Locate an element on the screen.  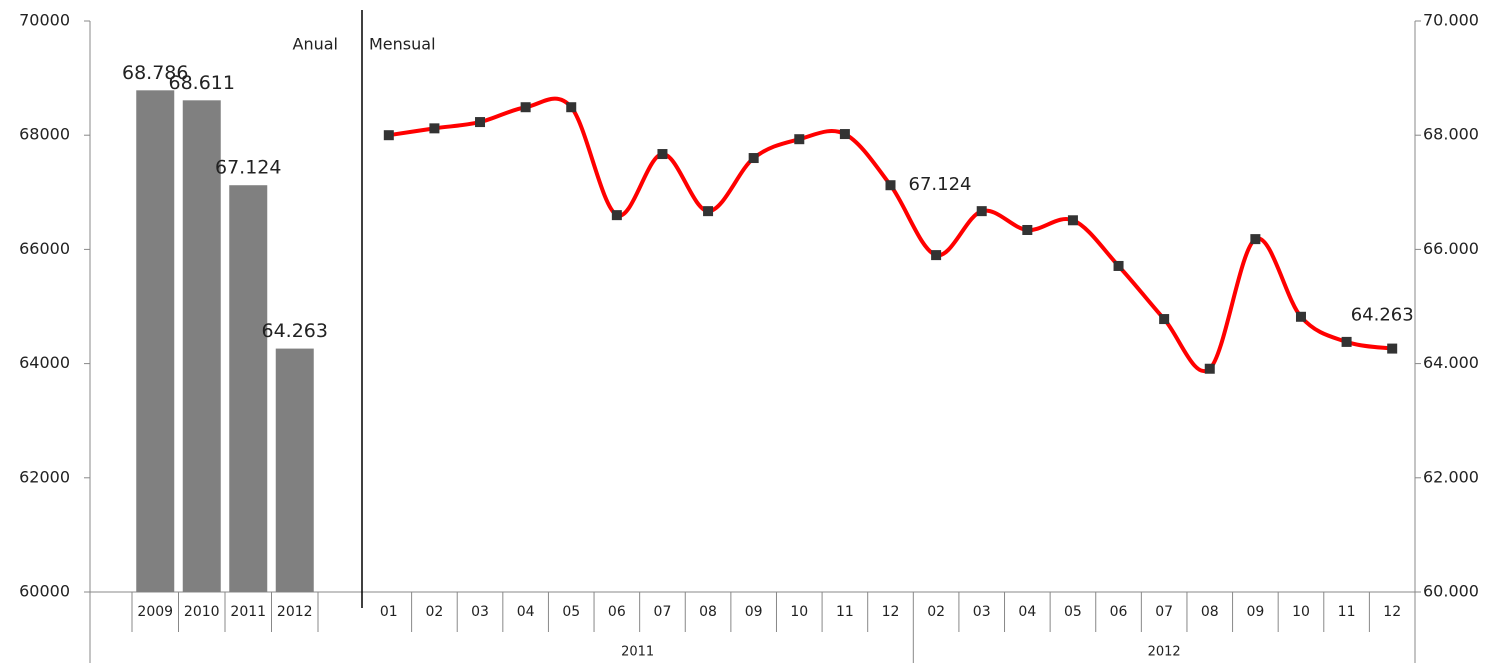
x-tick-label: 2009 is located at coordinates (155, 612).